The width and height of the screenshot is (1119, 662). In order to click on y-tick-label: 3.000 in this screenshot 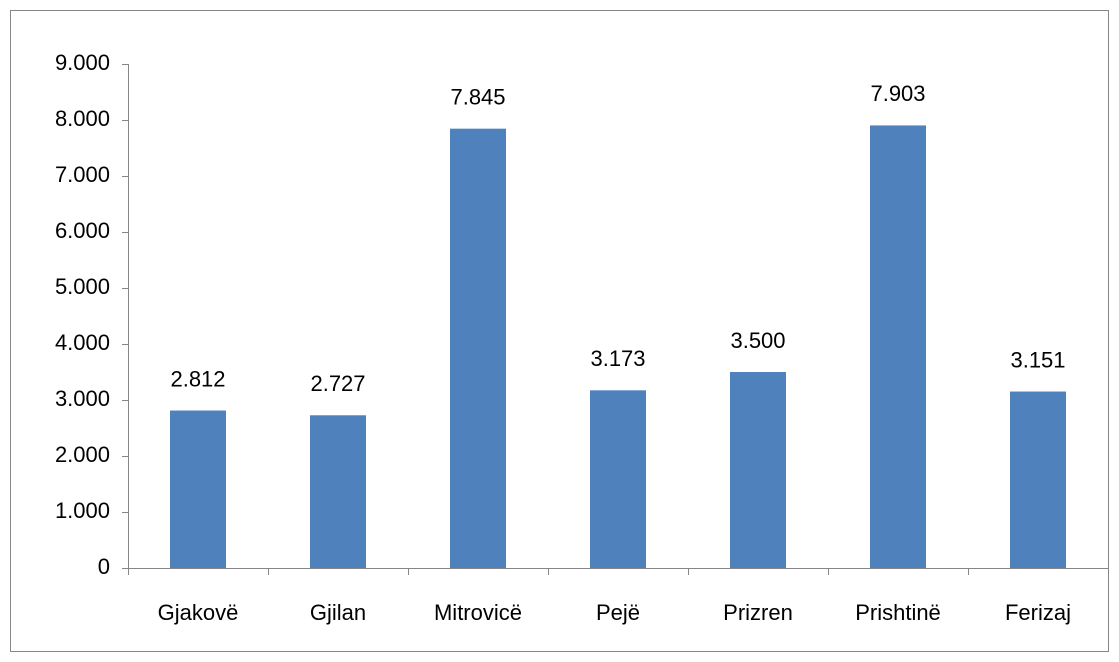, I will do `click(82, 398)`.